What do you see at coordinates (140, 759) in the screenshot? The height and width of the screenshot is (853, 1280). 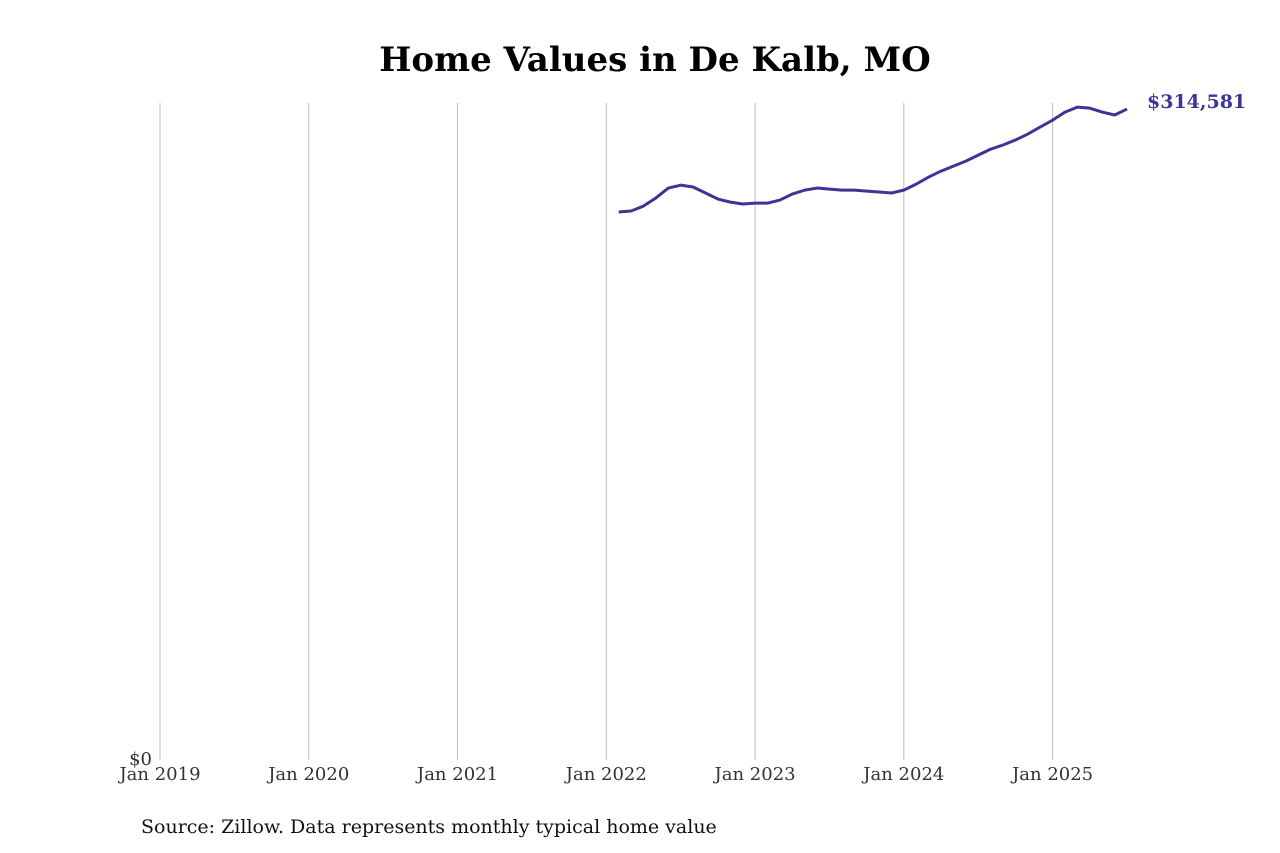 I see `y-tick-label: $0` at bounding box center [140, 759].